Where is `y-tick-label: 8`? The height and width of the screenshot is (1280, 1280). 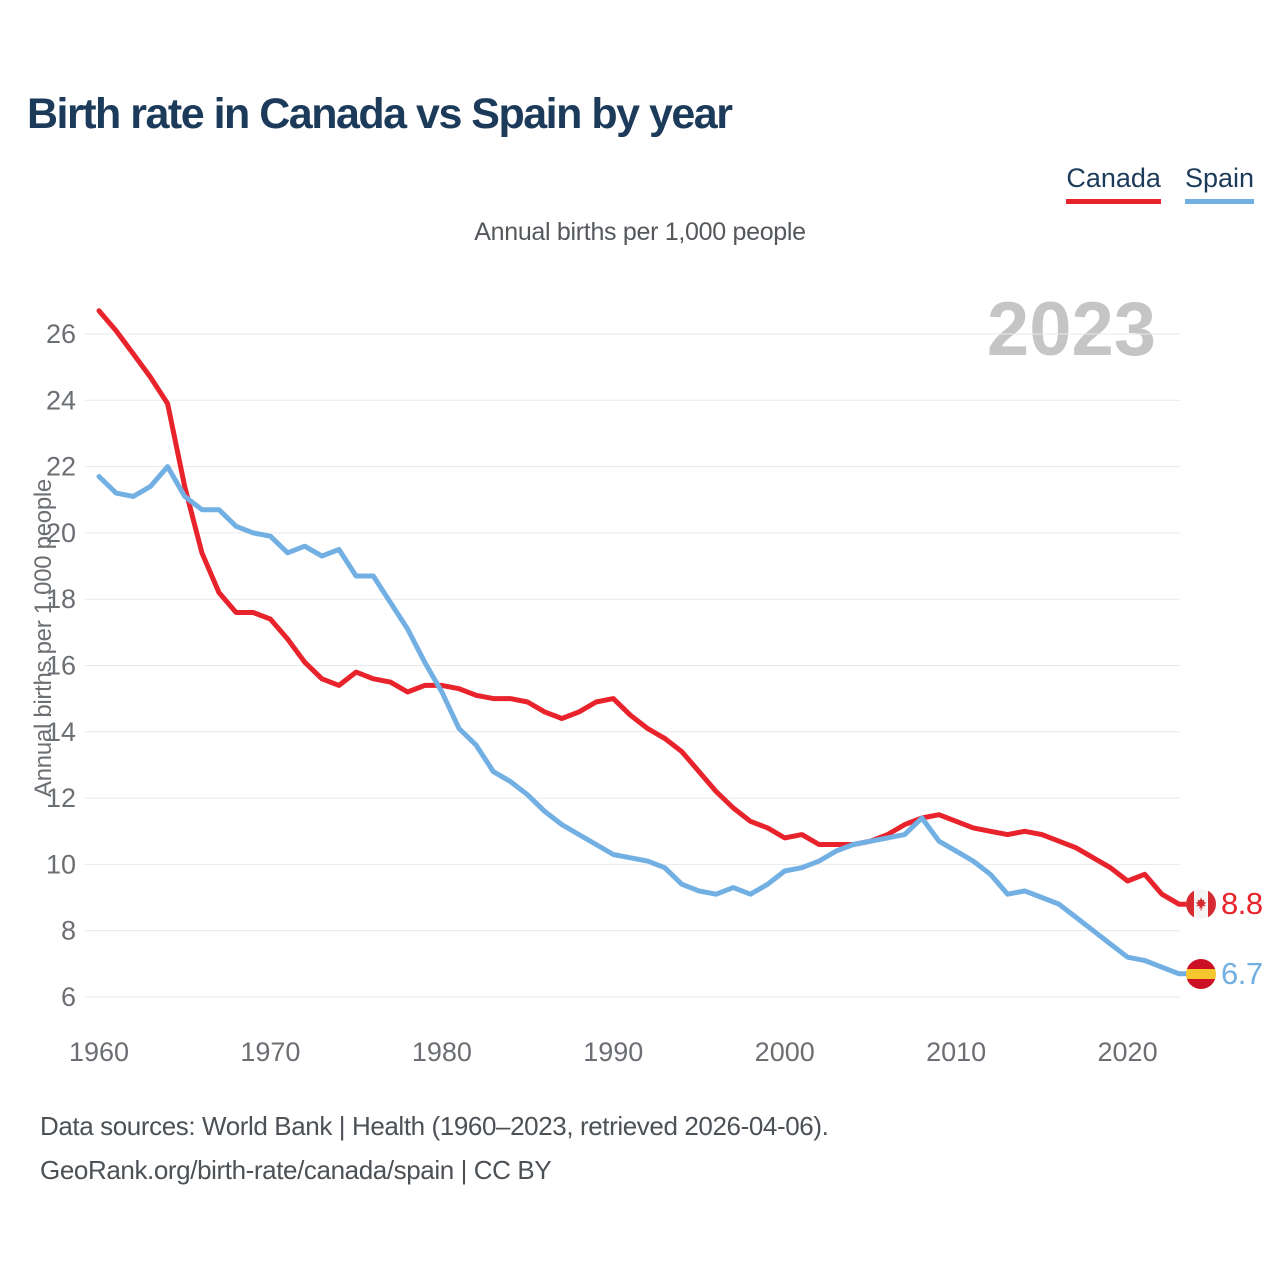 y-tick-label: 8 is located at coordinates (68, 931).